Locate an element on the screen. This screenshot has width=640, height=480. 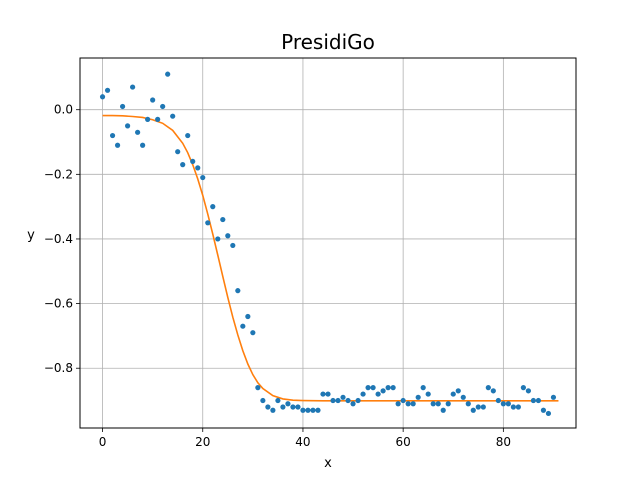
y-tick-label: 0.0 is located at coordinates (63, 110).